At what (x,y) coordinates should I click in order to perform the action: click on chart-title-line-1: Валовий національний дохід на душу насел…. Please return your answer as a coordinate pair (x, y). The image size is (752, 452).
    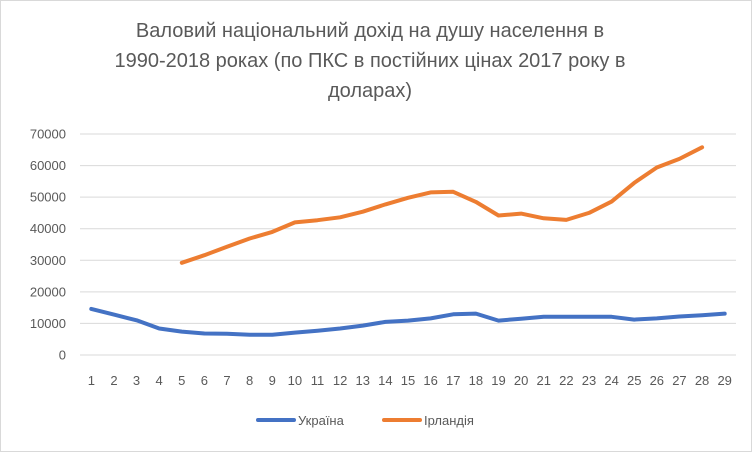
    Looking at the image, I should click on (370, 31).